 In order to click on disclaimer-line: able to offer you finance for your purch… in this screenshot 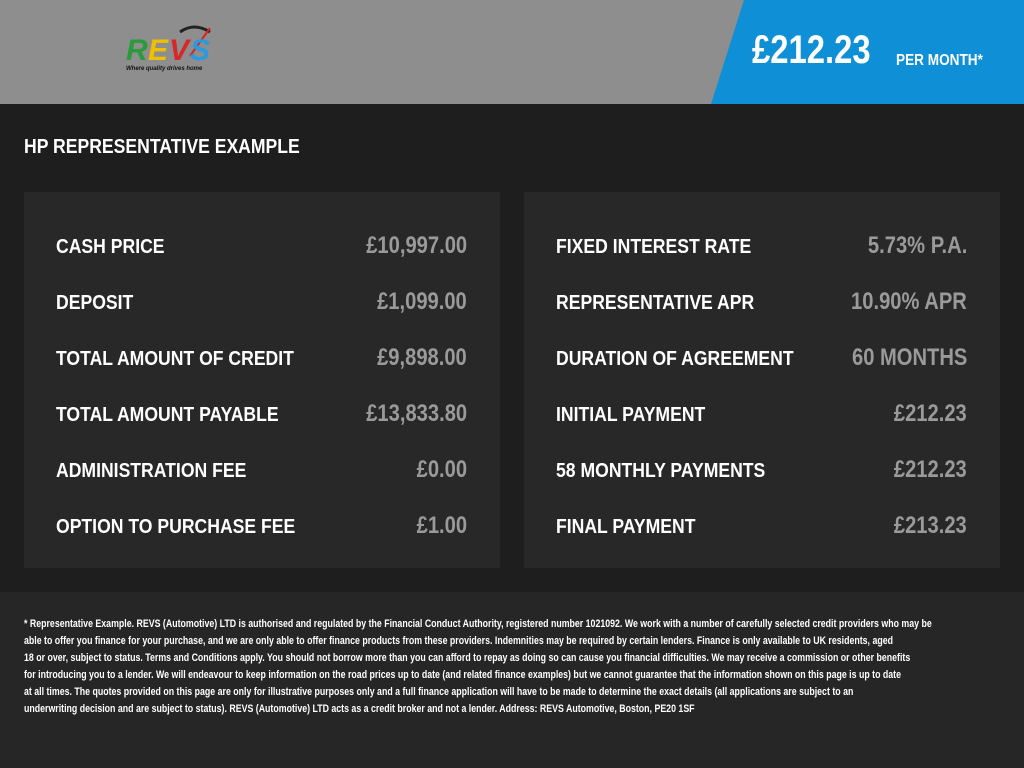, I will do `click(458, 641)`.